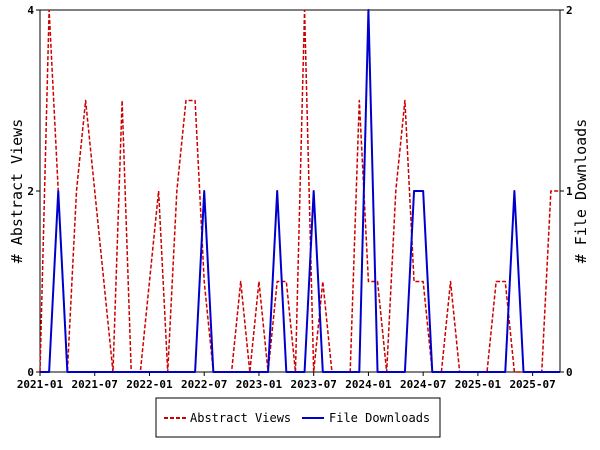 This screenshot has width=600, height=450. I want to click on x-tick-label: 2024-07, so click(423, 384).